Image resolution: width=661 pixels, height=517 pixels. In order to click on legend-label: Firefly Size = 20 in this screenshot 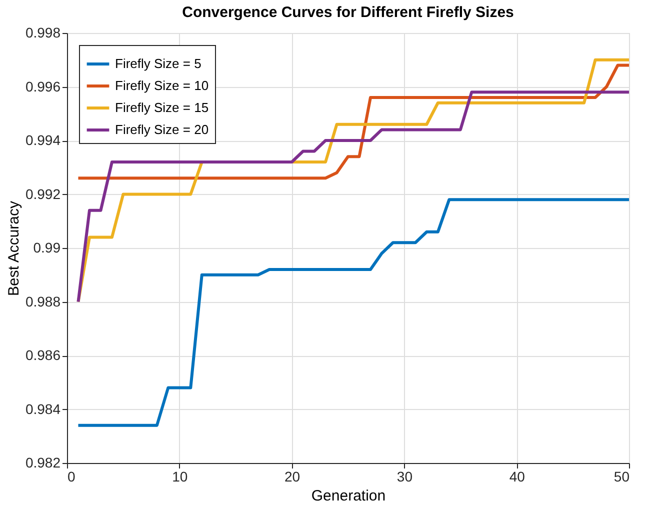, I will do `click(162, 129)`.